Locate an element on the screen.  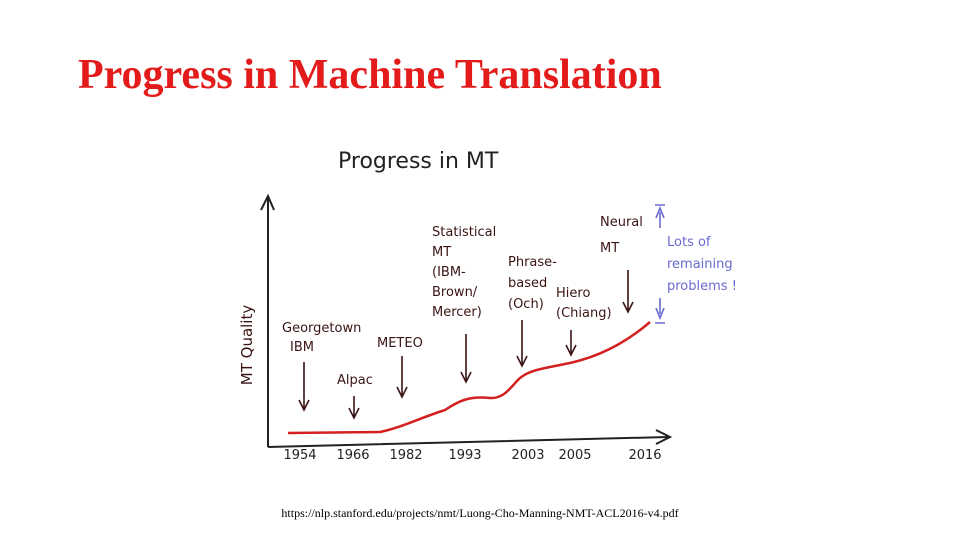
x-axis is located at coordinates (470, 438).